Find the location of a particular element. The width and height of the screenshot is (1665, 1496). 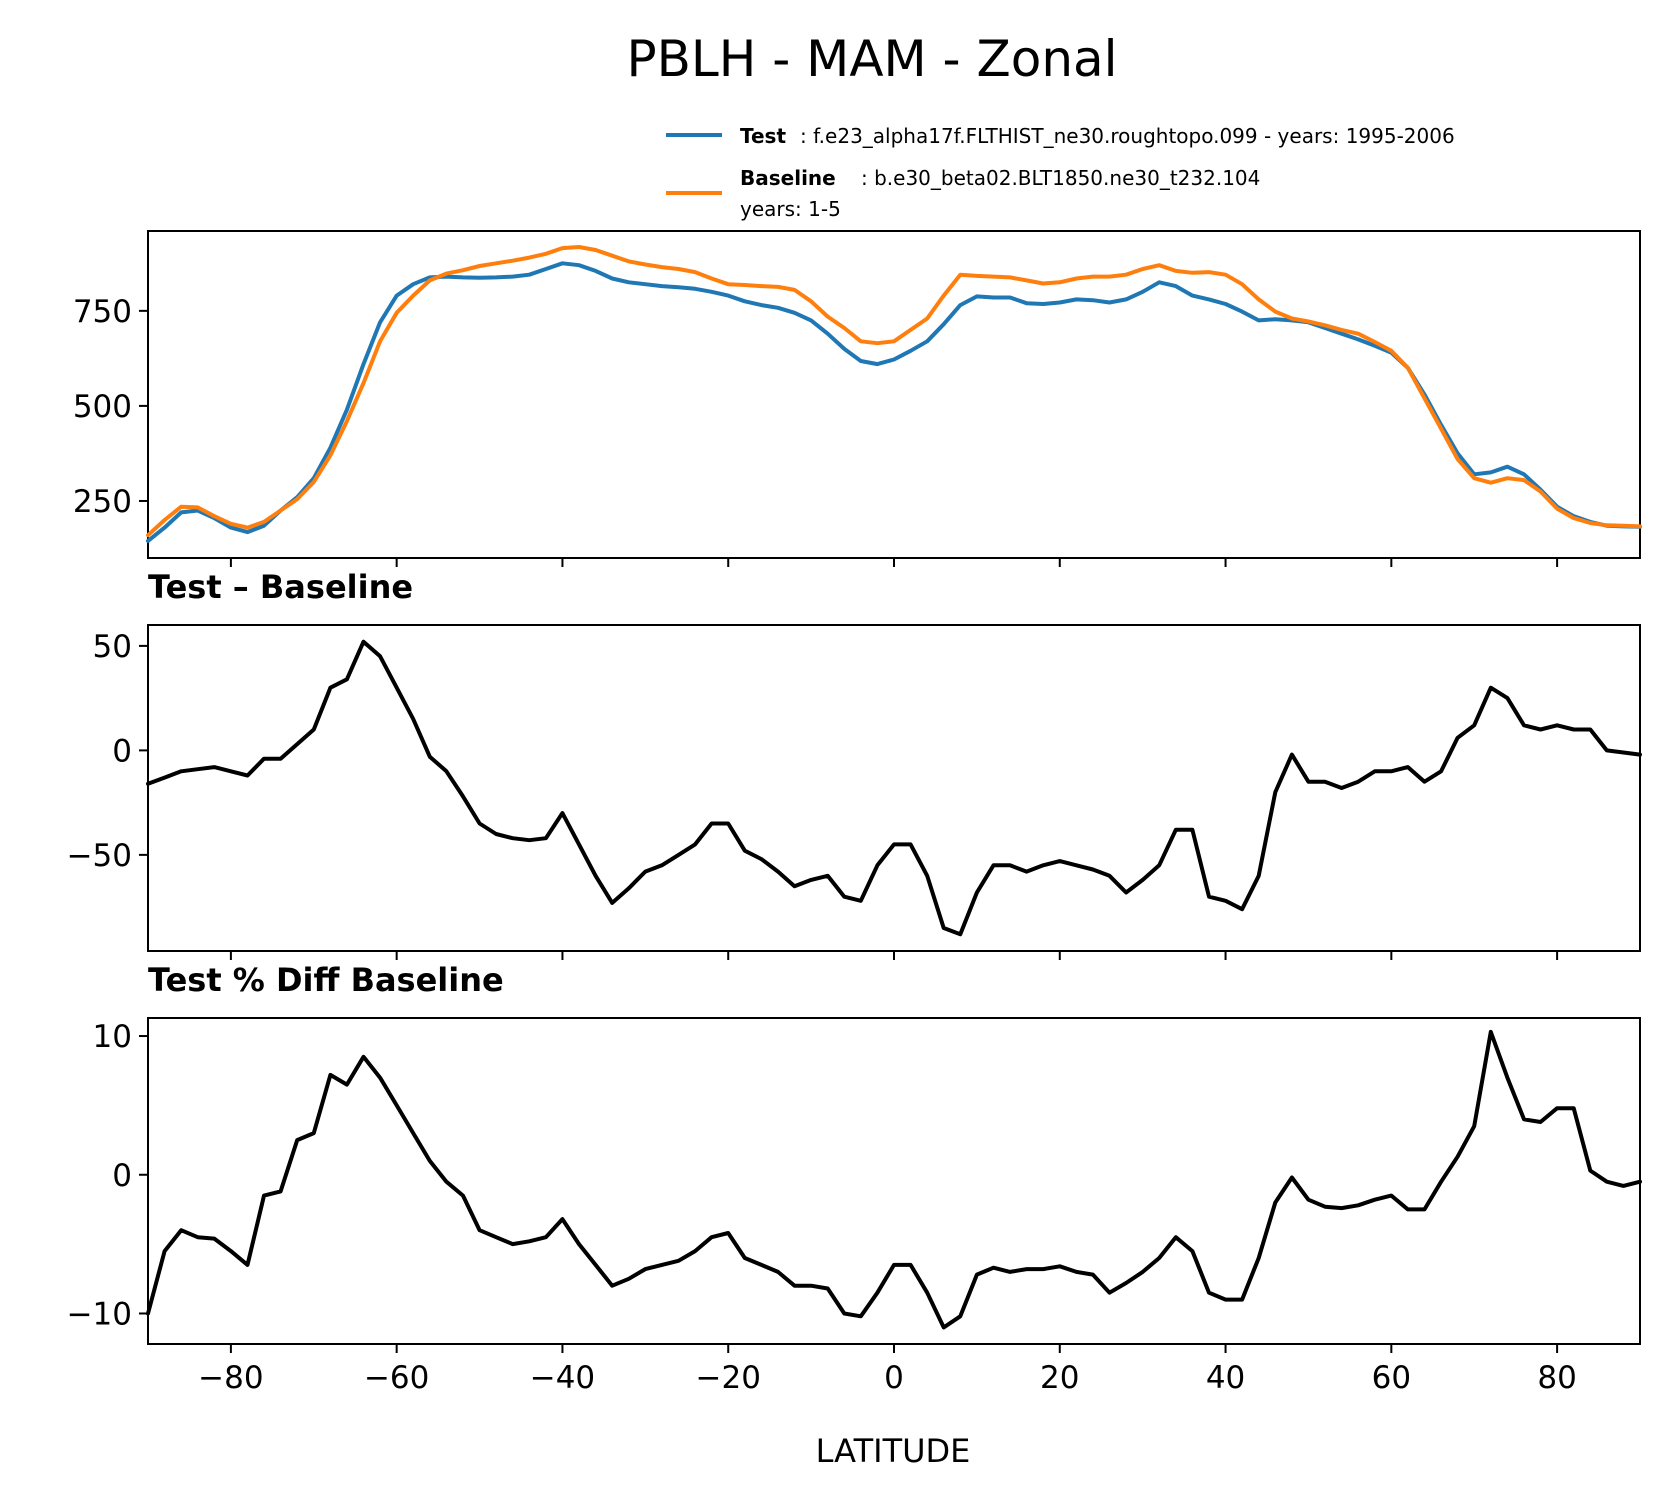

x-tick-label: 20 is located at coordinates (1059, 1378).